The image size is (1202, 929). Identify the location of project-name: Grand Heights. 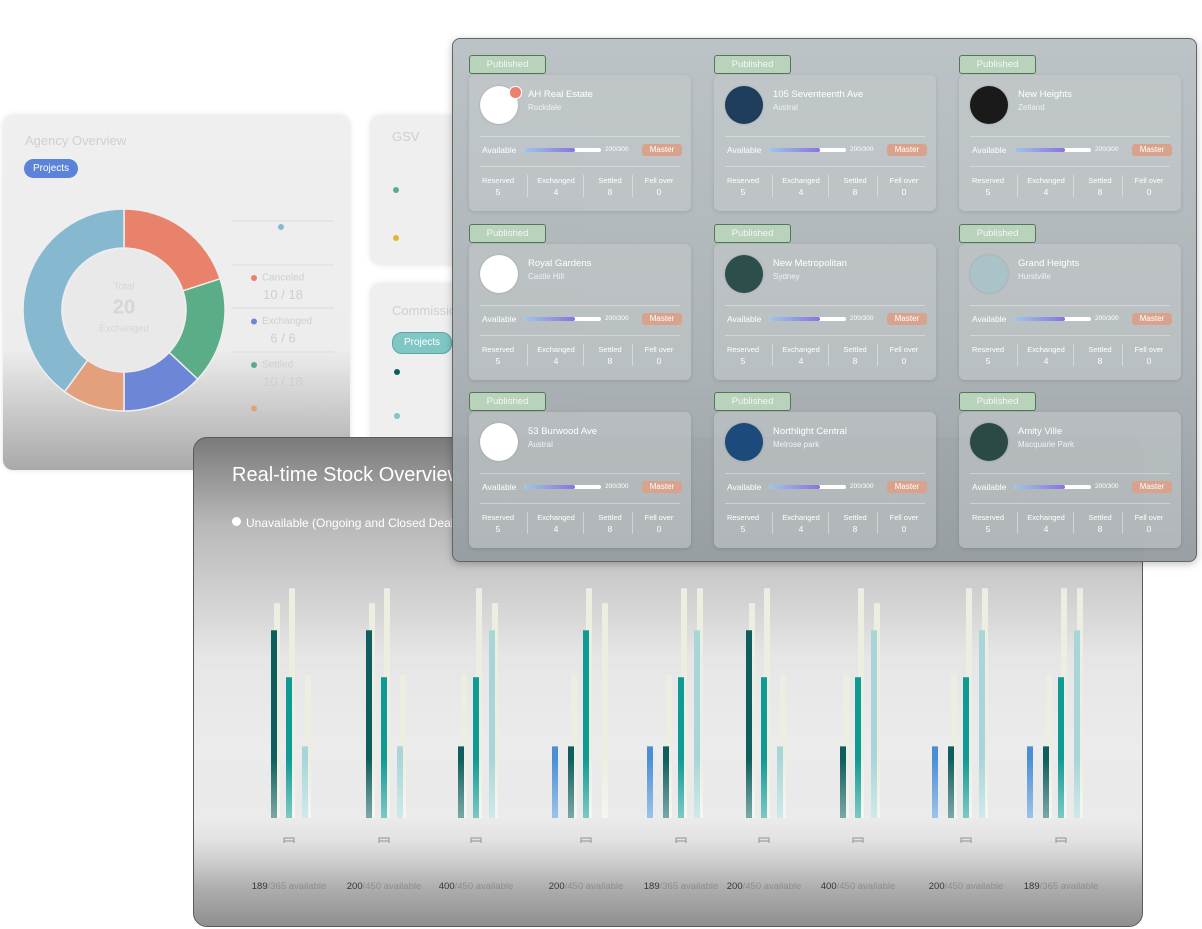
(1049, 263).